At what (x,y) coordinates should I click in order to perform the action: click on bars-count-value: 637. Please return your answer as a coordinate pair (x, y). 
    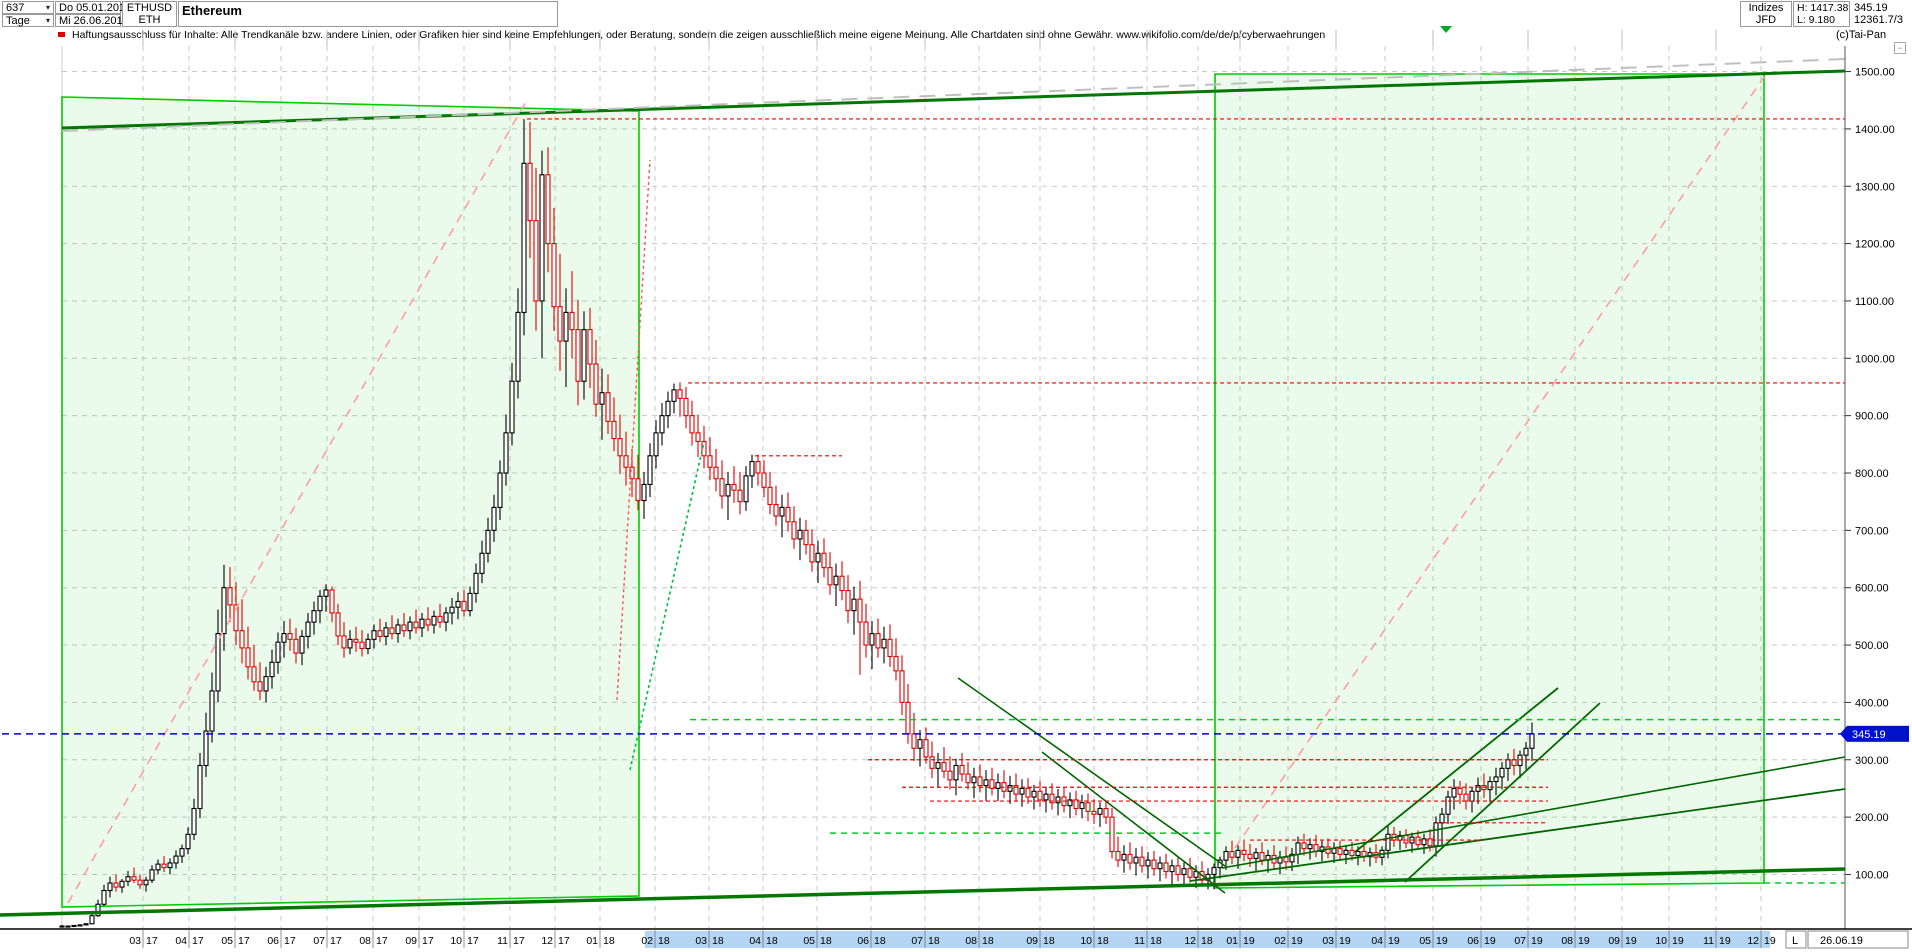
    Looking at the image, I should click on (15, 7).